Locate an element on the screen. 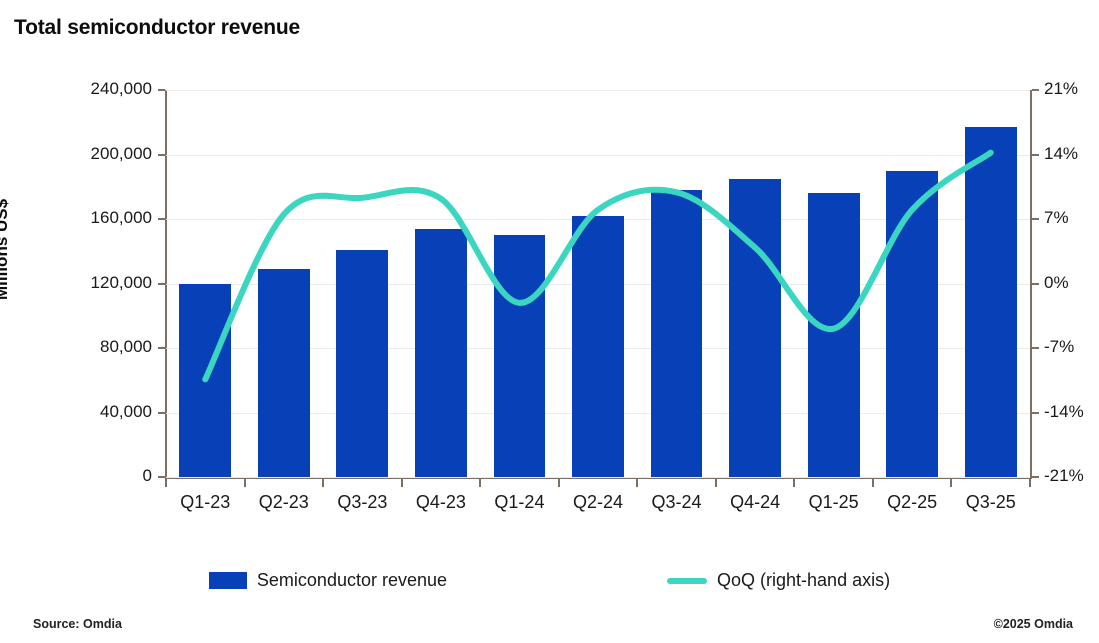  legend-item-label: Semiconductor revenue is located at coordinates (352, 580).